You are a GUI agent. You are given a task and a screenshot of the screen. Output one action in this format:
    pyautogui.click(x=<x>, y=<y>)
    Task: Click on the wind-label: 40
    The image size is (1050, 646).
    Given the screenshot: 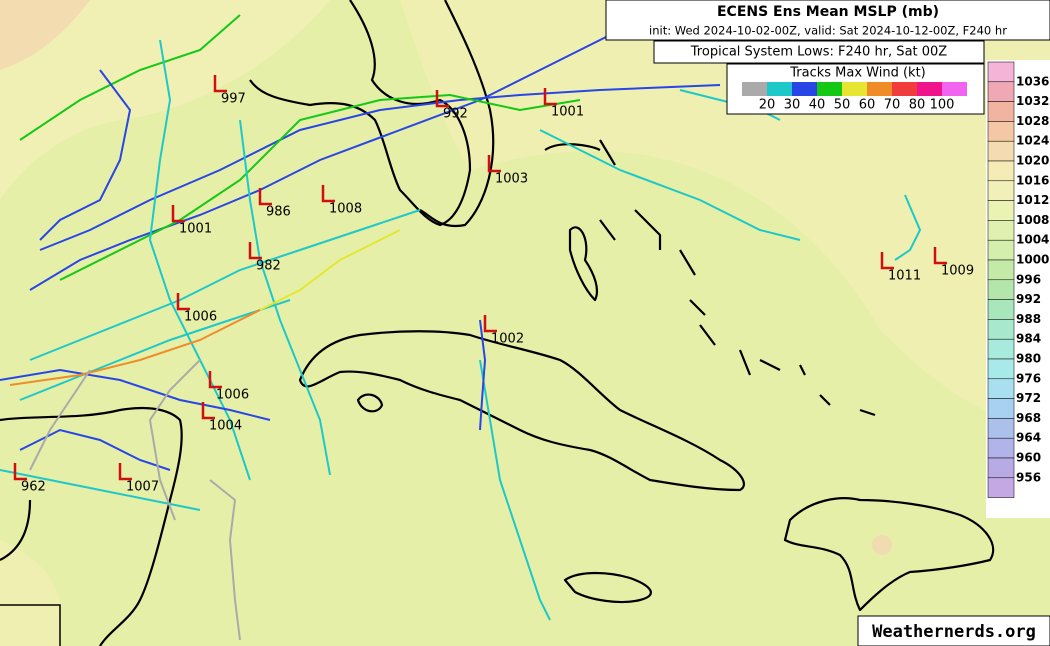 What is the action you would take?
    pyautogui.click(x=817, y=105)
    